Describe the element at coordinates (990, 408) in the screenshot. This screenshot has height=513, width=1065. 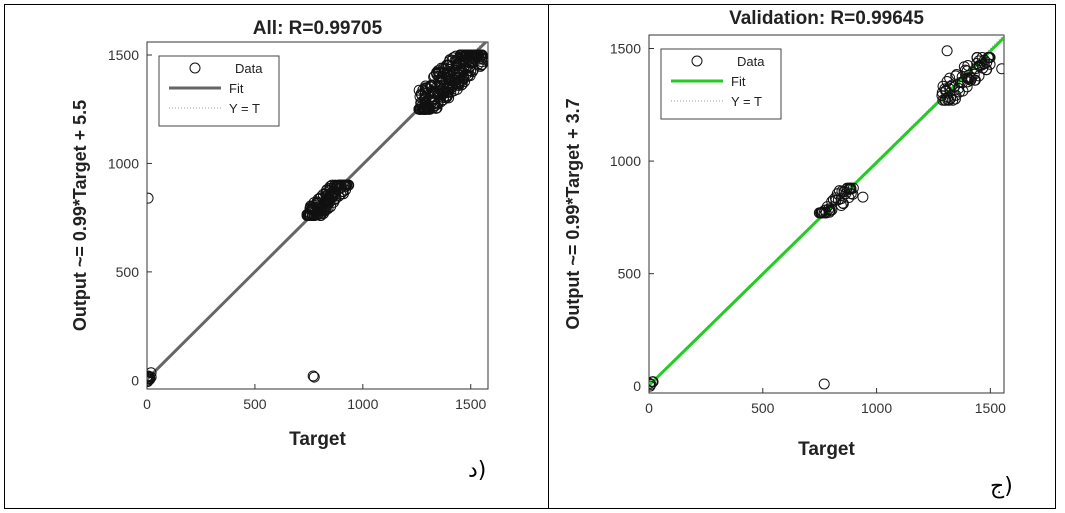
I see `x-tick-label: 1500` at that location.